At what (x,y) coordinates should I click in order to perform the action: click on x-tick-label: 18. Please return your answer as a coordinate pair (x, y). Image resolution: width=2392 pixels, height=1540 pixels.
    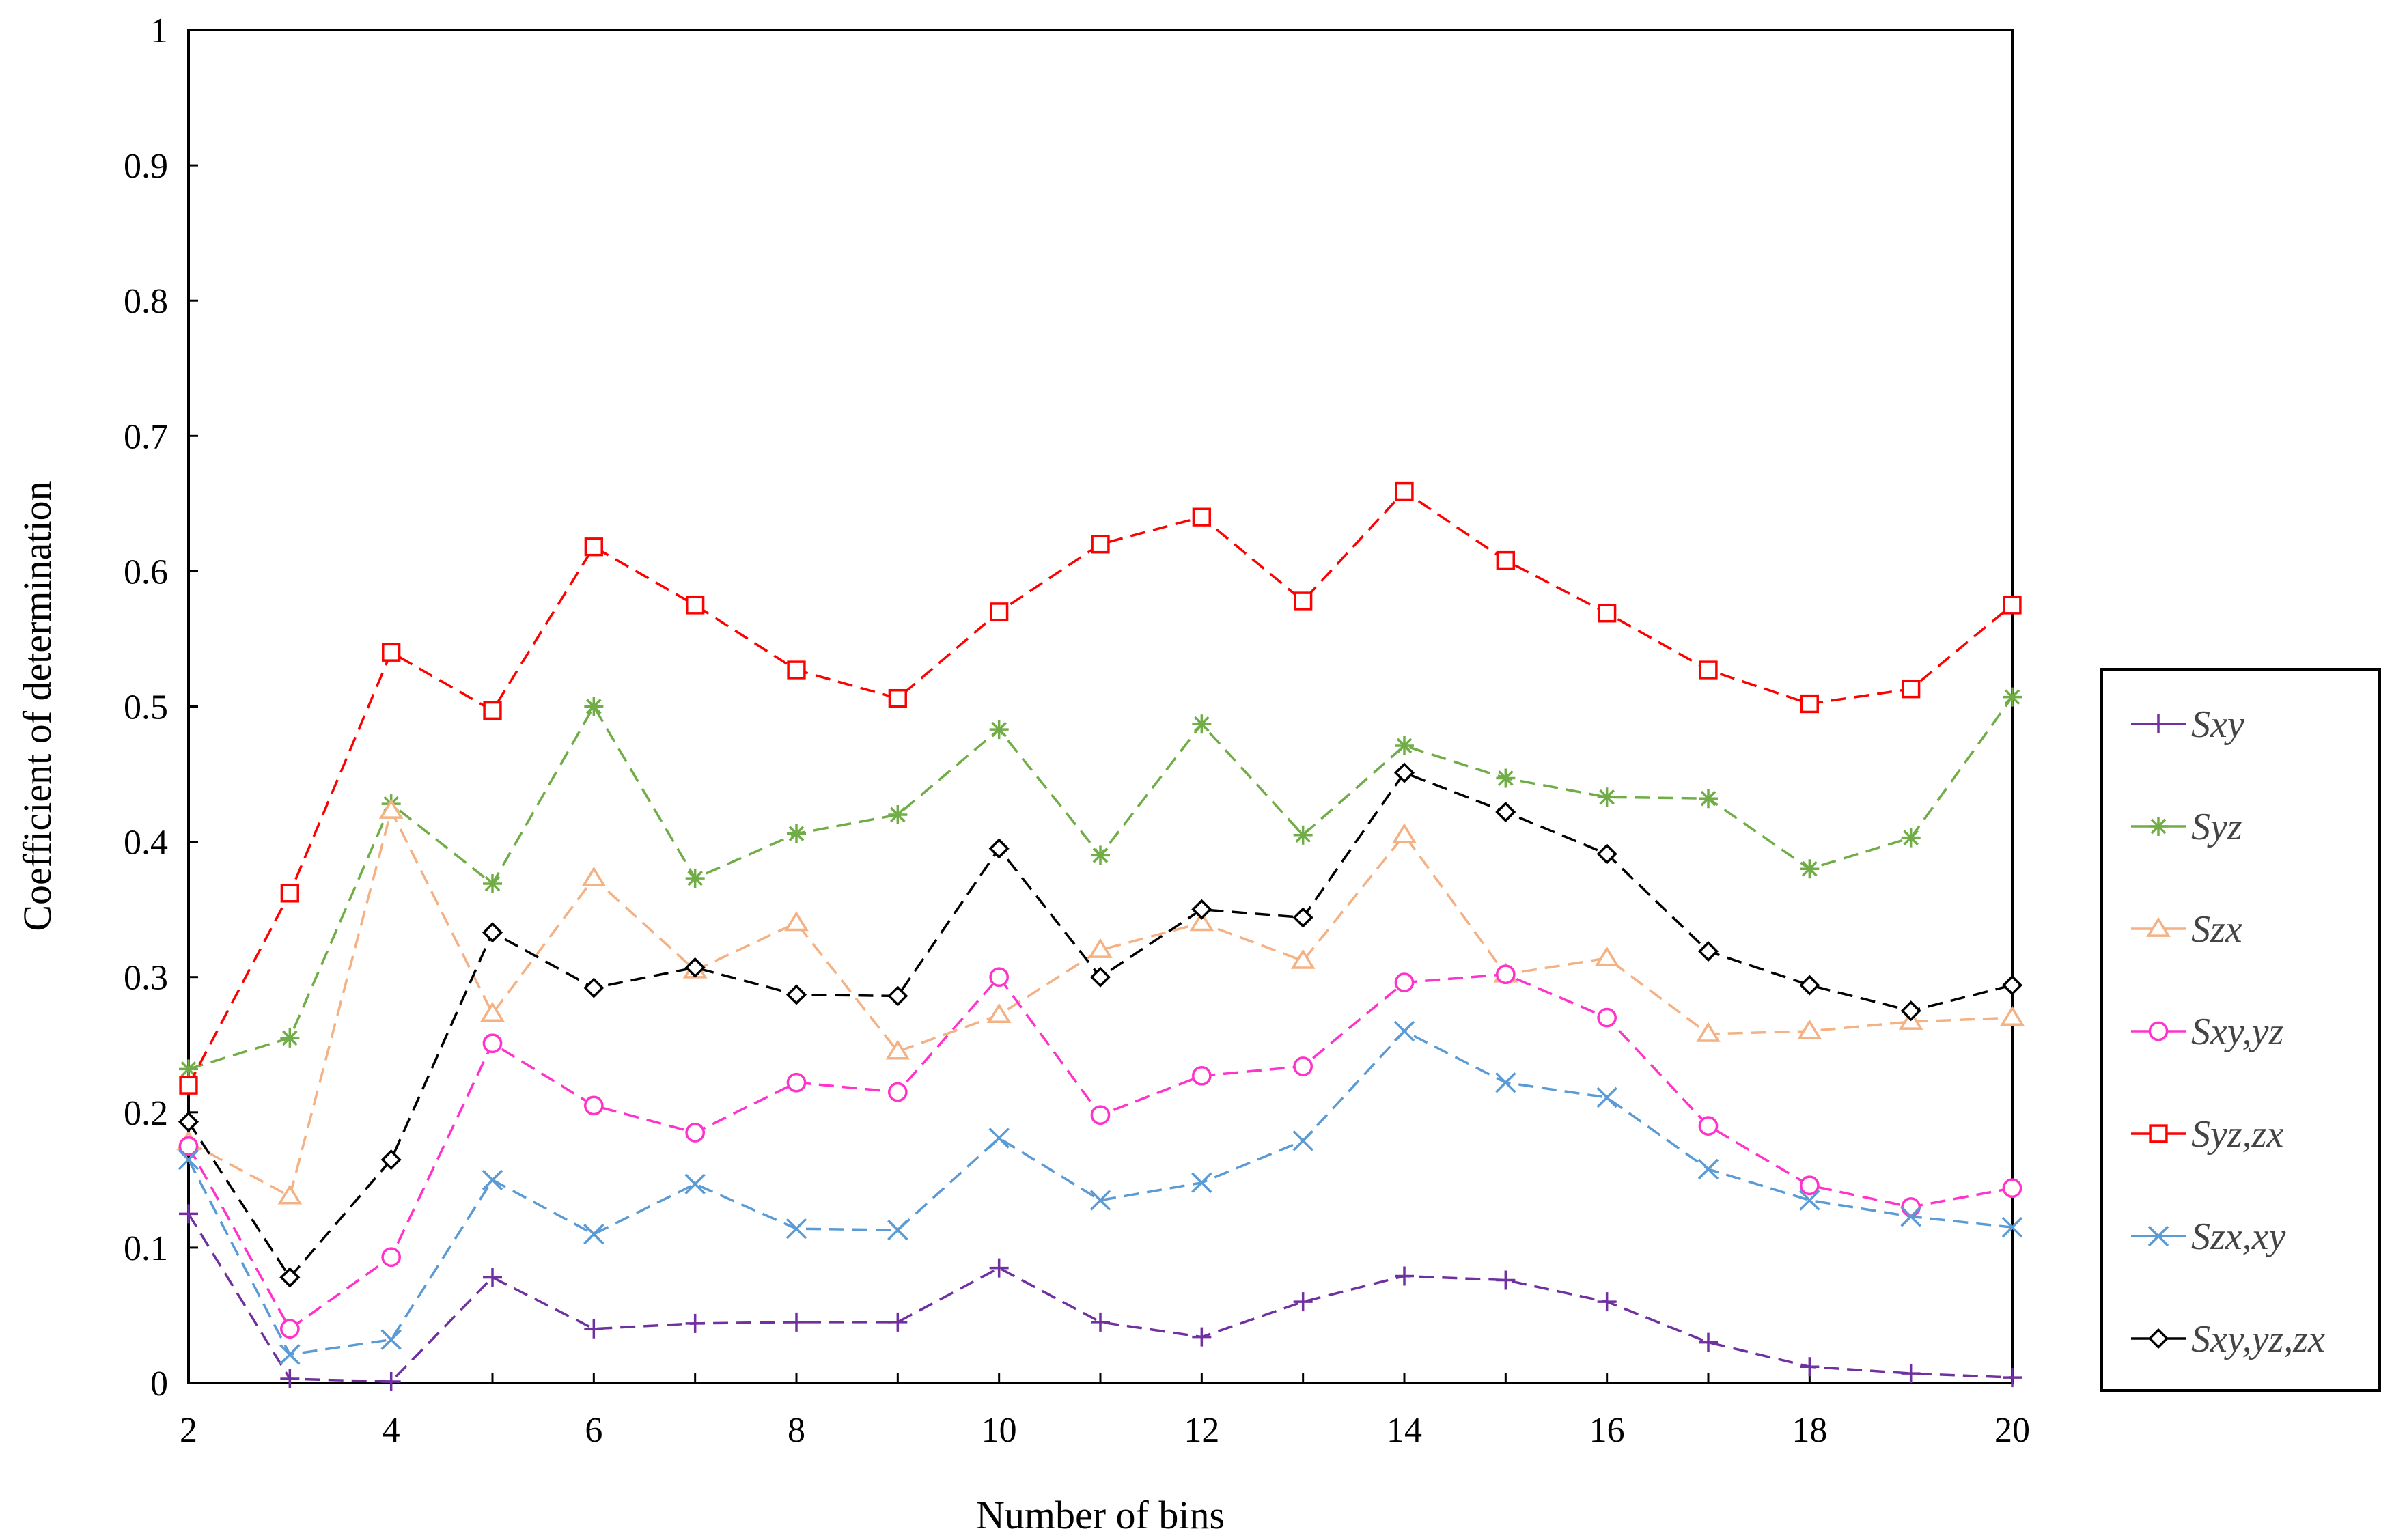
    Looking at the image, I should click on (1810, 1430).